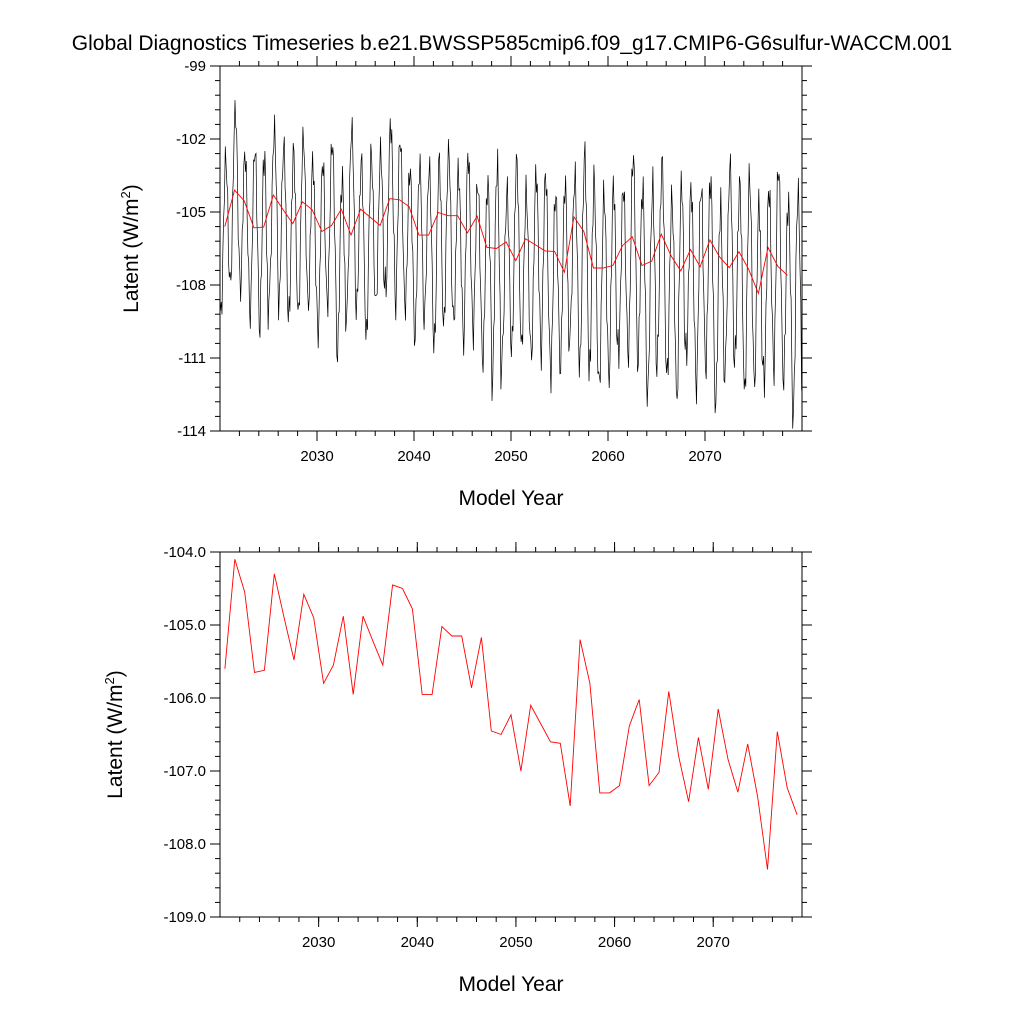 Image resolution: width=1024 pixels, height=1024 pixels. What do you see at coordinates (184, 844) in the screenshot?
I see `y-tick-label: -108.0` at bounding box center [184, 844].